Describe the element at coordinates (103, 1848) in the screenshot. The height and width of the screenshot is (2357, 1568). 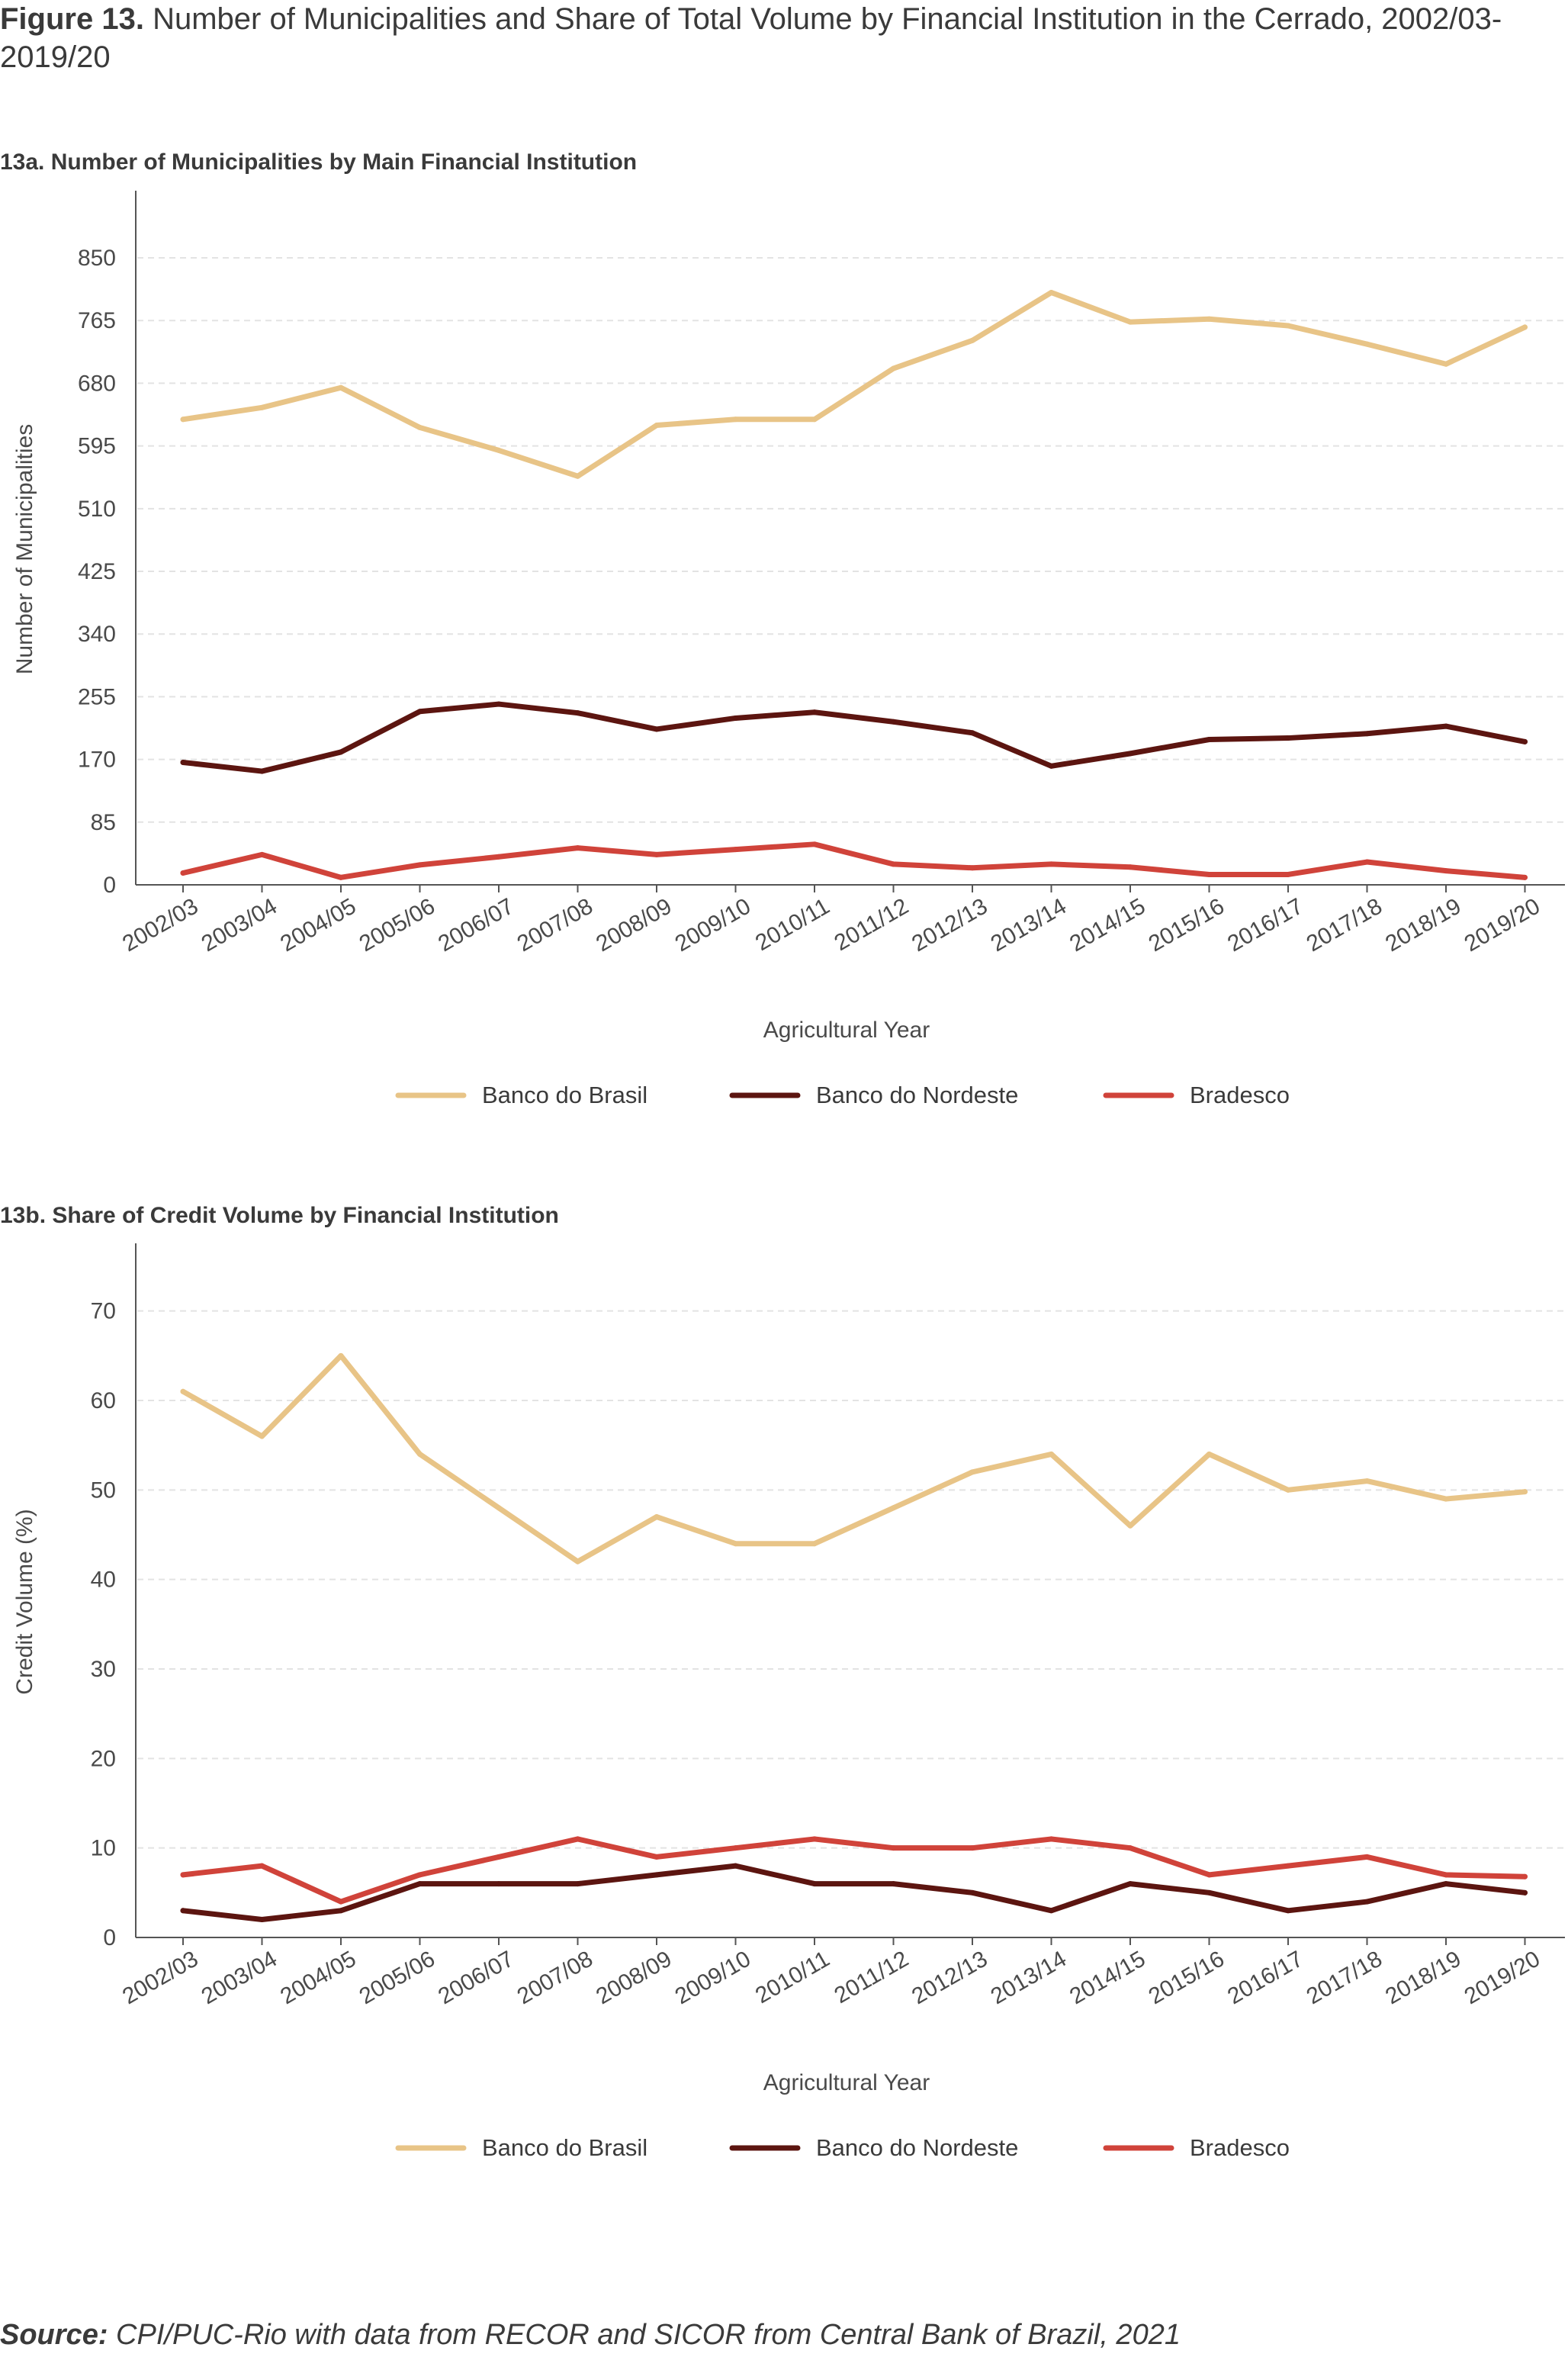
I see `y-tick-label: 10` at that location.